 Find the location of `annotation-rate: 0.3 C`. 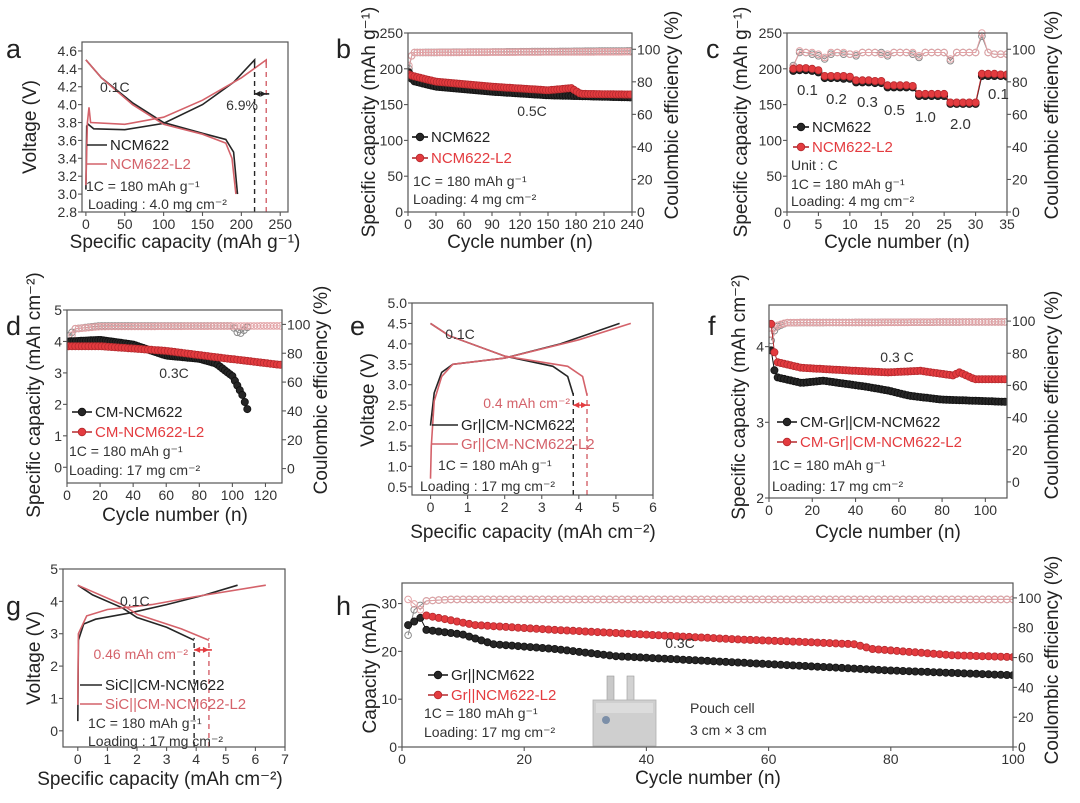

annotation-rate: 0.3 C is located at coordinates (896, 357).